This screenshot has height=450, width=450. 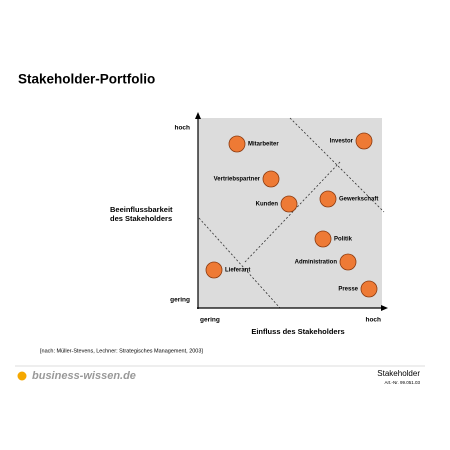 What do you see at coordinates (22, 376) in the screenshot?
I see `brand-dot` at bounding box center [22, 376].